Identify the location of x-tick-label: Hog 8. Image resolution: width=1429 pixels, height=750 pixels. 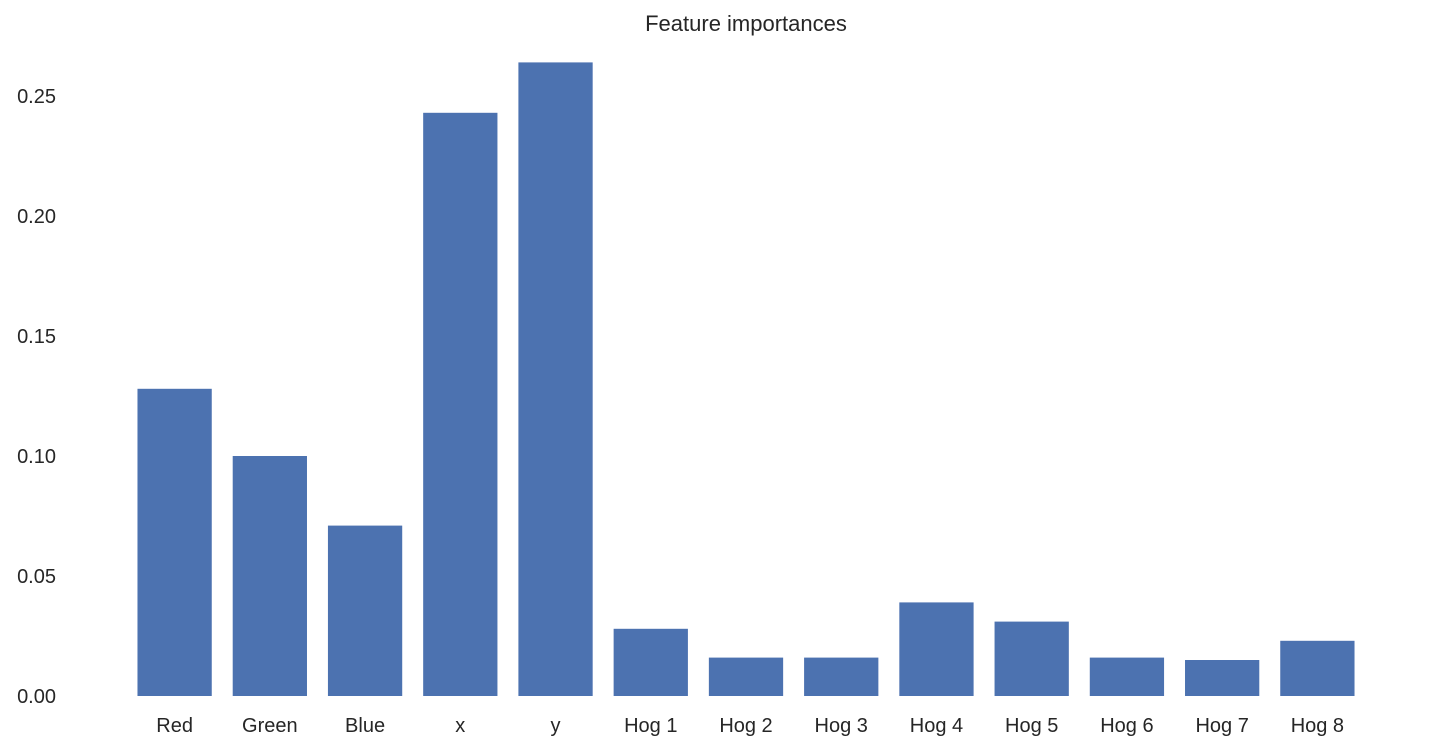
(1317, 726).